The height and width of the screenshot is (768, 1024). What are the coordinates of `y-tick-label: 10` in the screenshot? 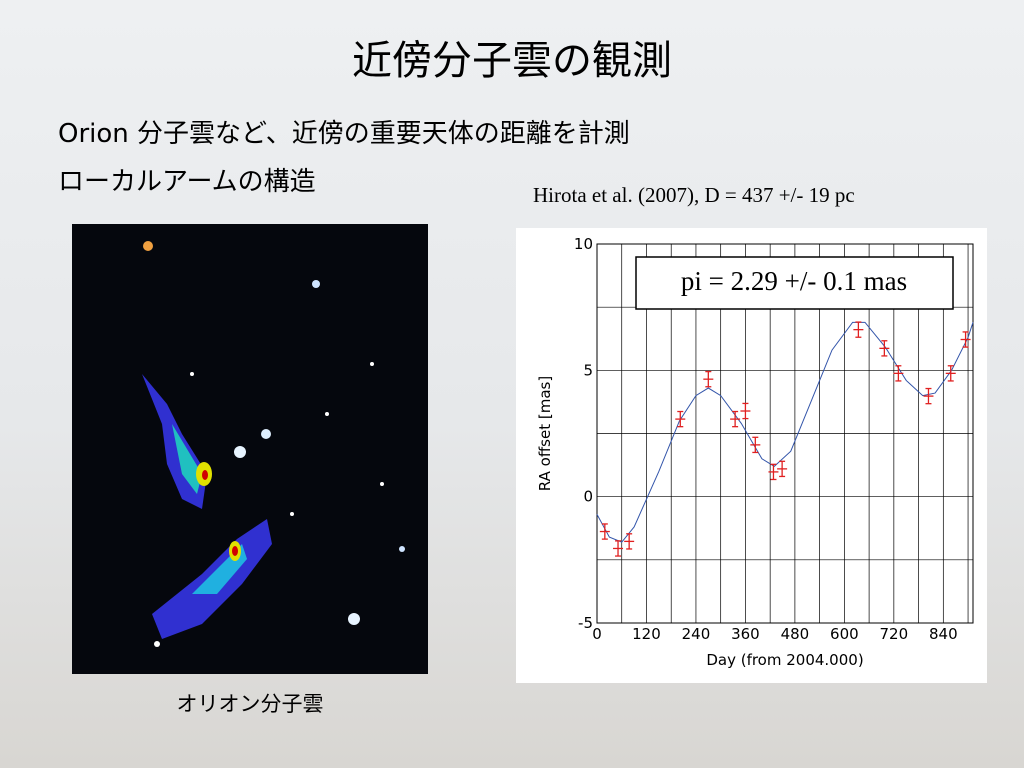 It's located at (583, 244).